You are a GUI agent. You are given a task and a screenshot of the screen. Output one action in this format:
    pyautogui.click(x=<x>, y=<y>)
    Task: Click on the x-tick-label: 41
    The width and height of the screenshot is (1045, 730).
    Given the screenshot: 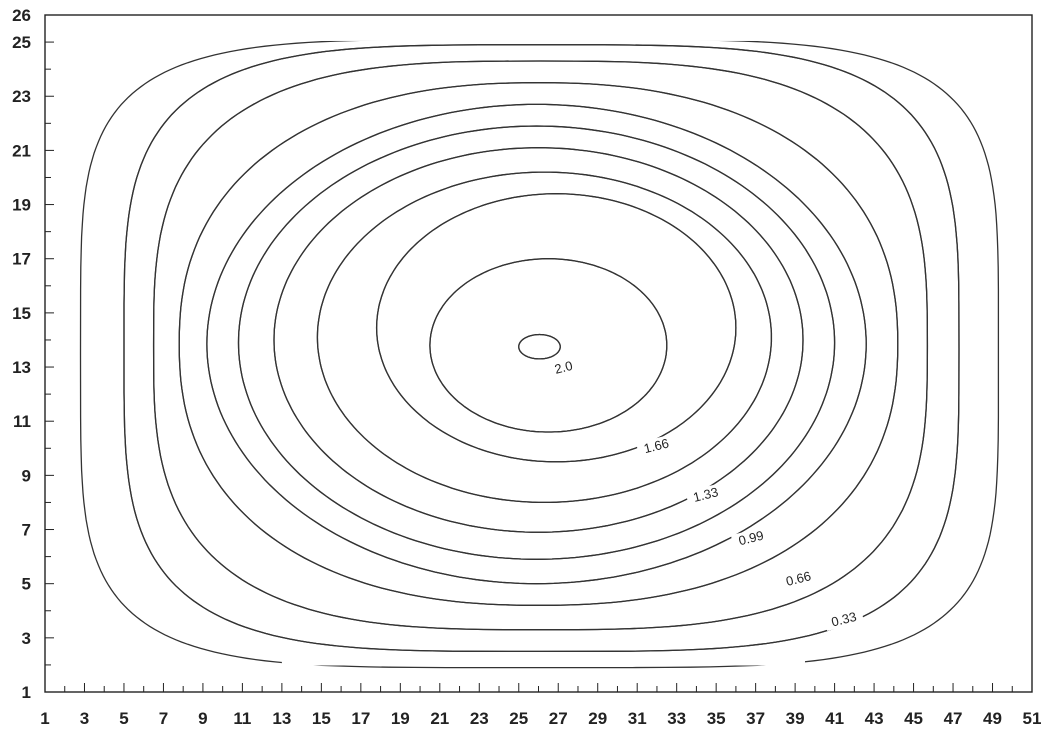 What is the action you would take?
    pyautogui.click(x=834, y=718)
    